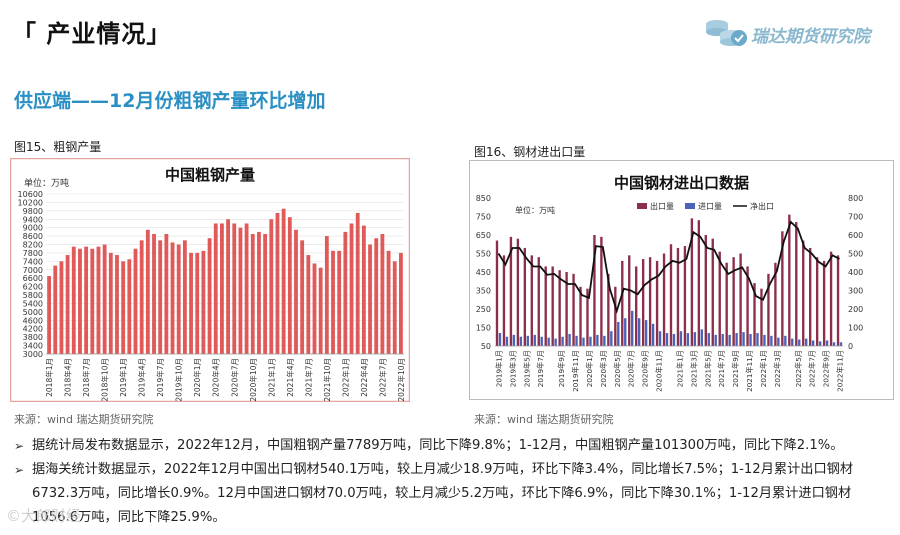  What do you see at coordinates (33, 295) in the screenshot?
I see `y-tick-label: 5800` at bounding box center [33, 295].